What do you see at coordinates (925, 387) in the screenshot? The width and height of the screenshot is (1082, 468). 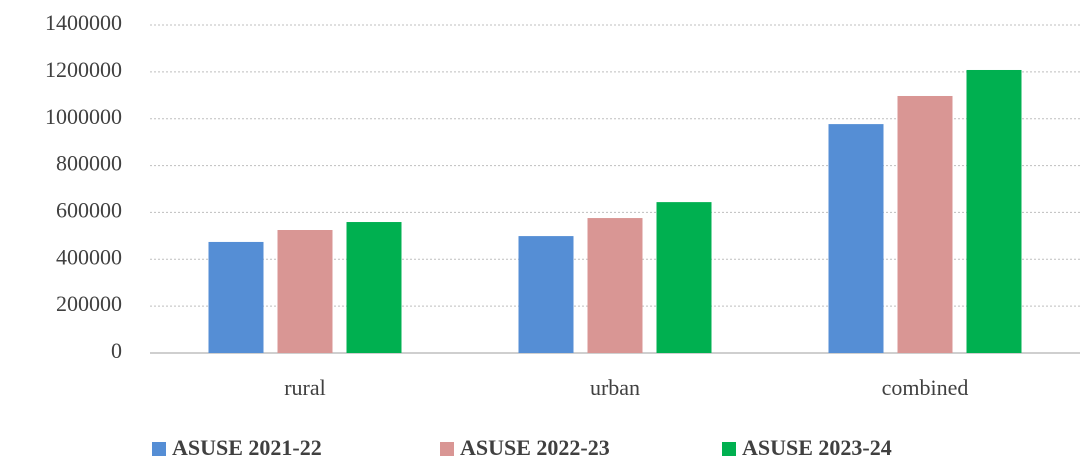 I see `x-tick-label: combined` at bounding box center [925, 387].